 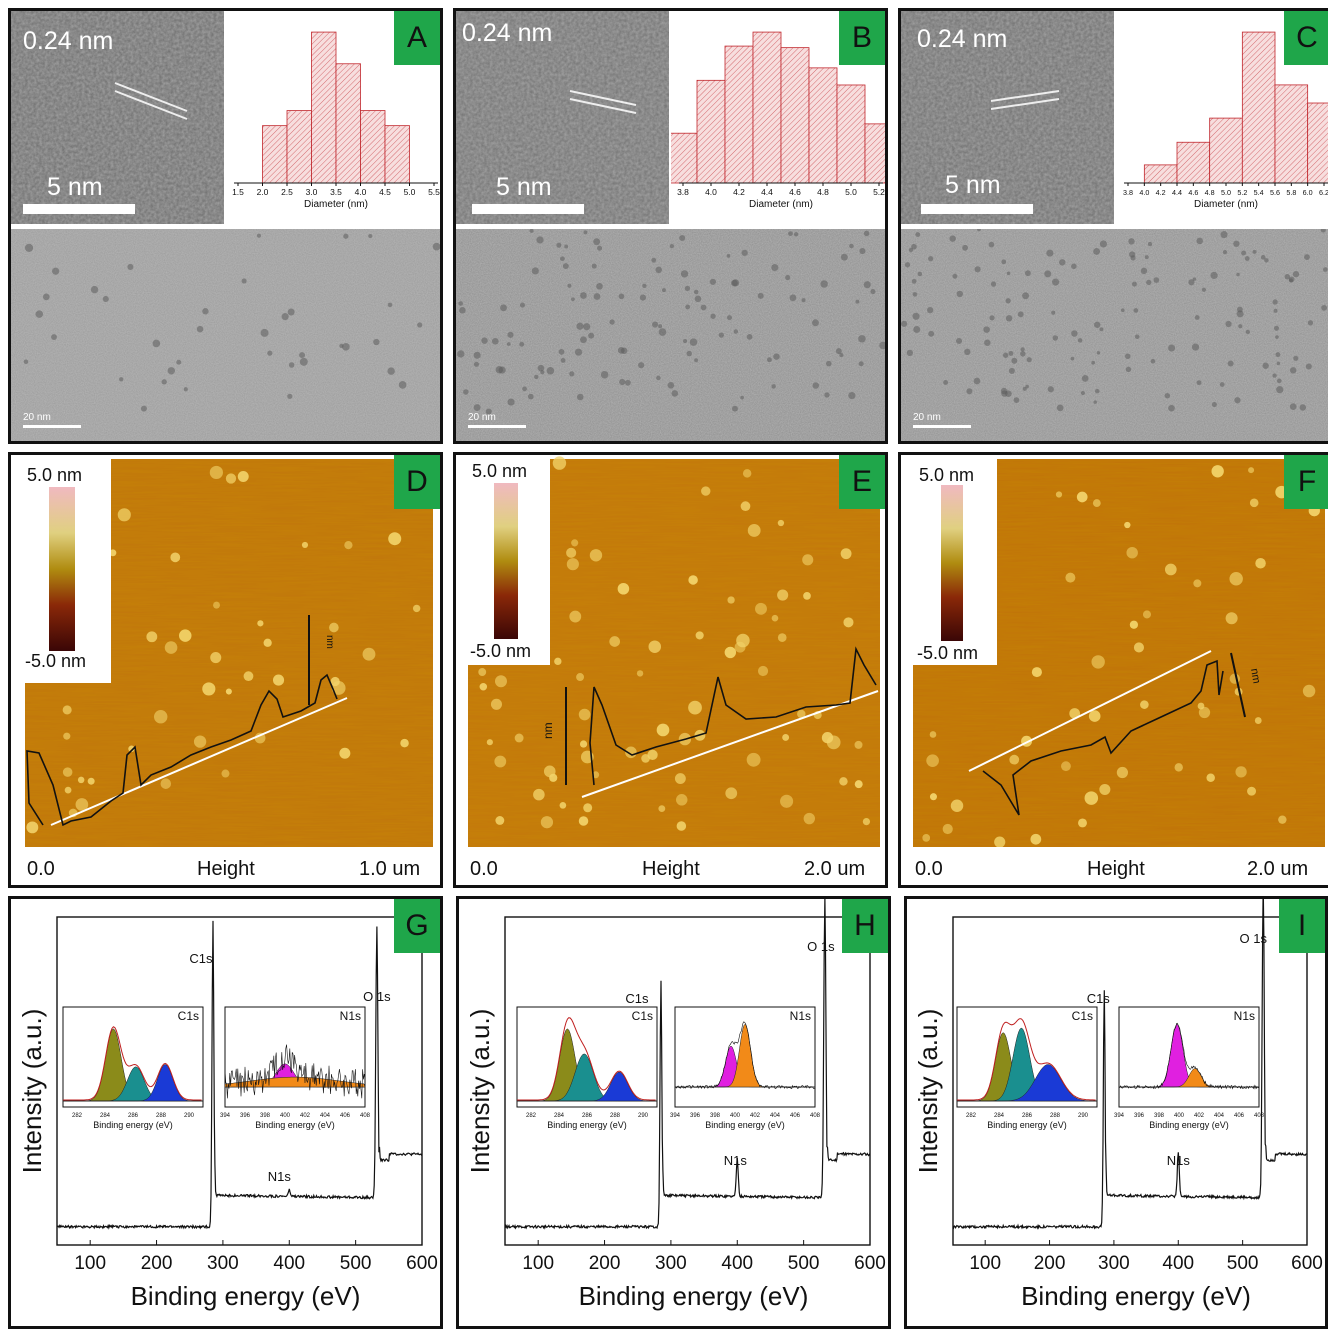 What do you see at coordinates (1159, 1116) in the screenshot?
I see `inset-tick-label: 398` at bounding box center [1159, 1116].